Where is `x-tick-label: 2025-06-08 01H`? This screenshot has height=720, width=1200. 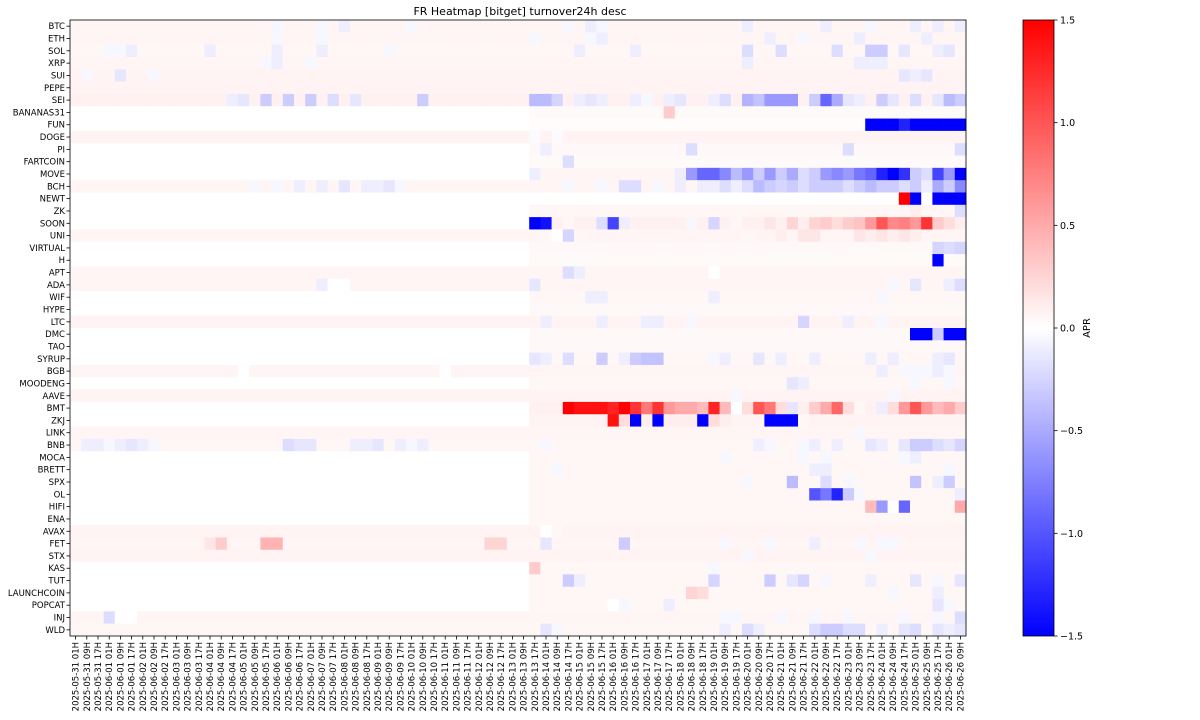 x-tick-label: 2025-06-08 01H is located at coordinates (345, 676).